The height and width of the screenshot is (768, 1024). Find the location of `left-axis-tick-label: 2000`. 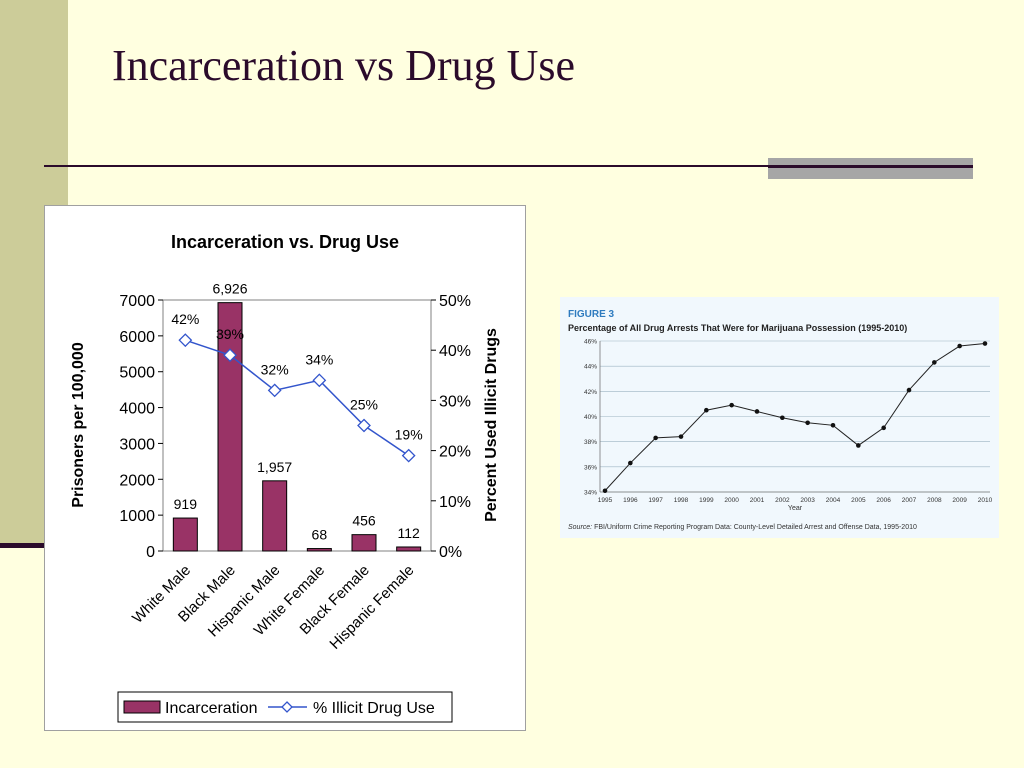

left-axis-tick-label: 2000 is located at coordinates (137, 480).